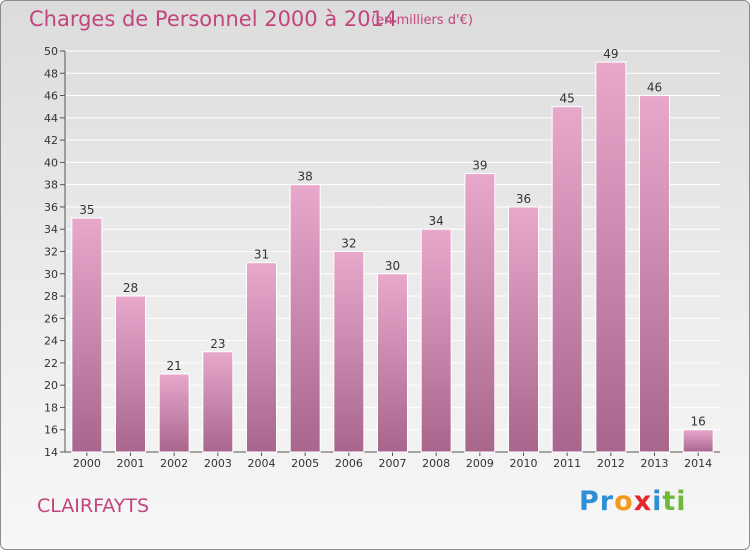  I want to click on data-label-2007: 30, so click(392, 266).